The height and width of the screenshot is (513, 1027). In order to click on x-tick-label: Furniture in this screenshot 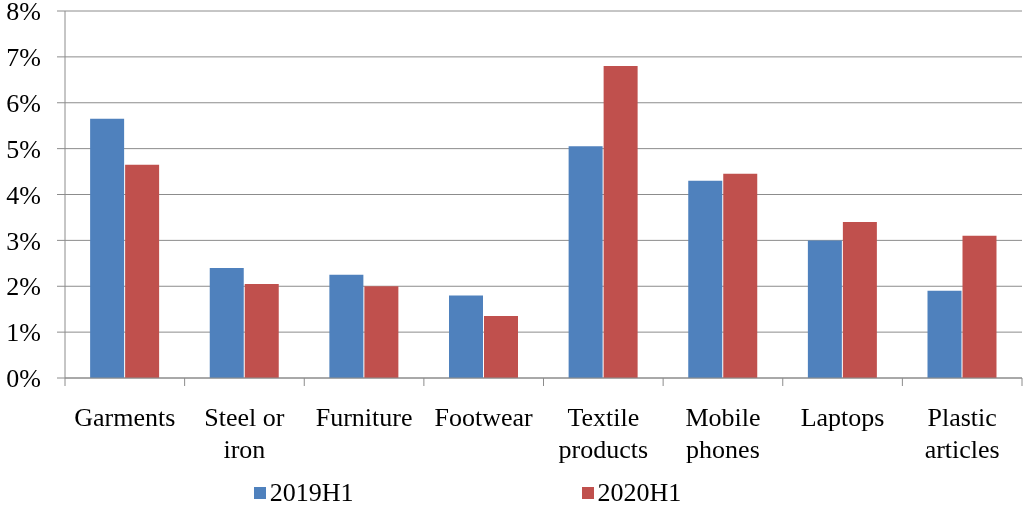, I will do `click(364, 418)`.